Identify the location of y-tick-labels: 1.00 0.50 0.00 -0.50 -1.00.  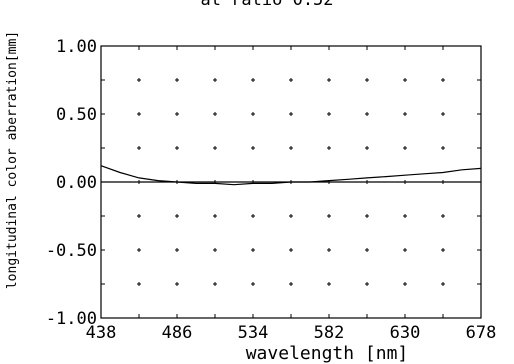
(71, 183).